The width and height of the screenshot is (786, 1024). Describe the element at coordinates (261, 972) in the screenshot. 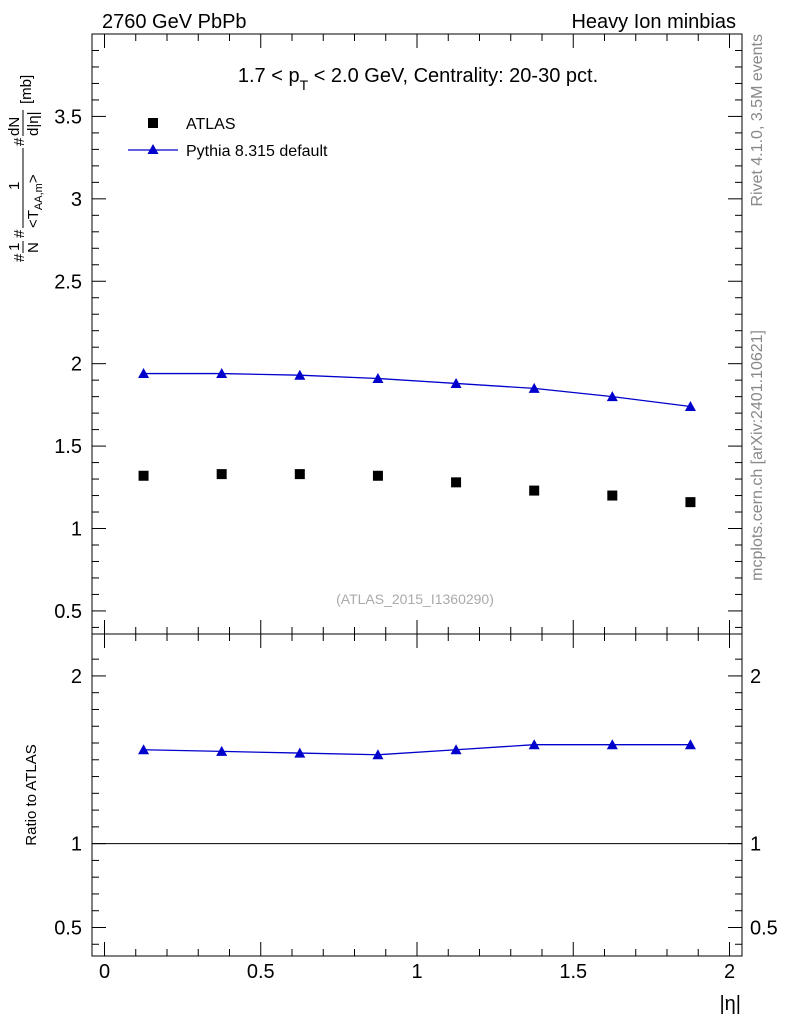

I see `x-tick-label: 0.5` at that location.